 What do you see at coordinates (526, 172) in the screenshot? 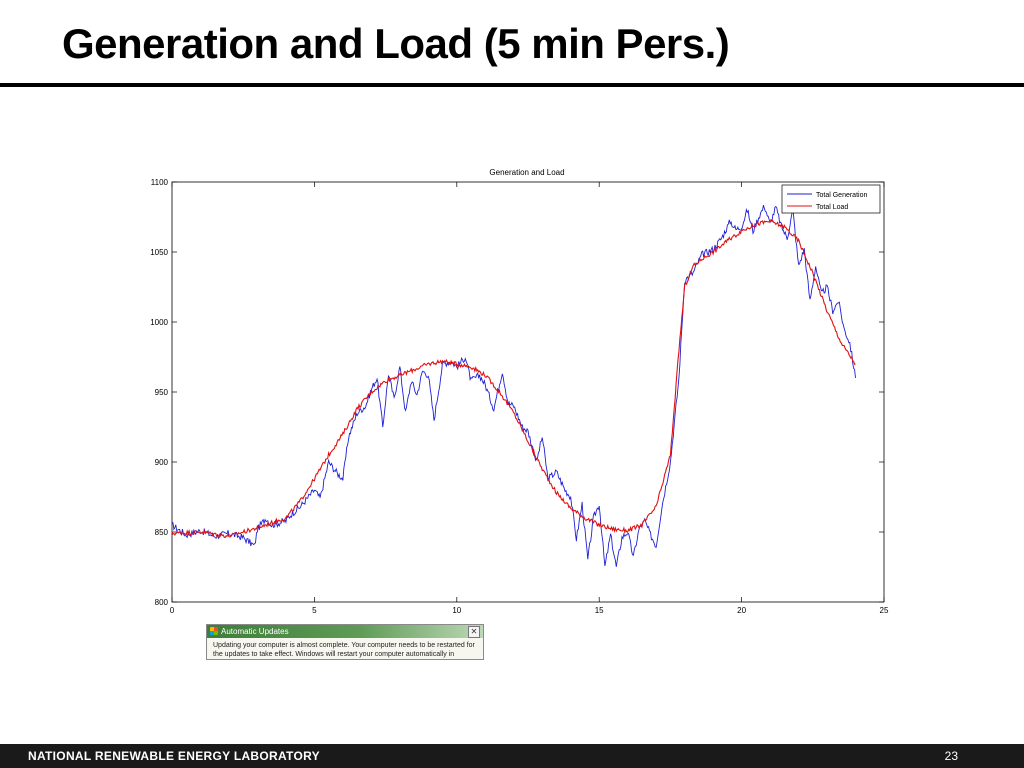
I see `chart-title: Generation and Load` at bounding box center [526, 172].